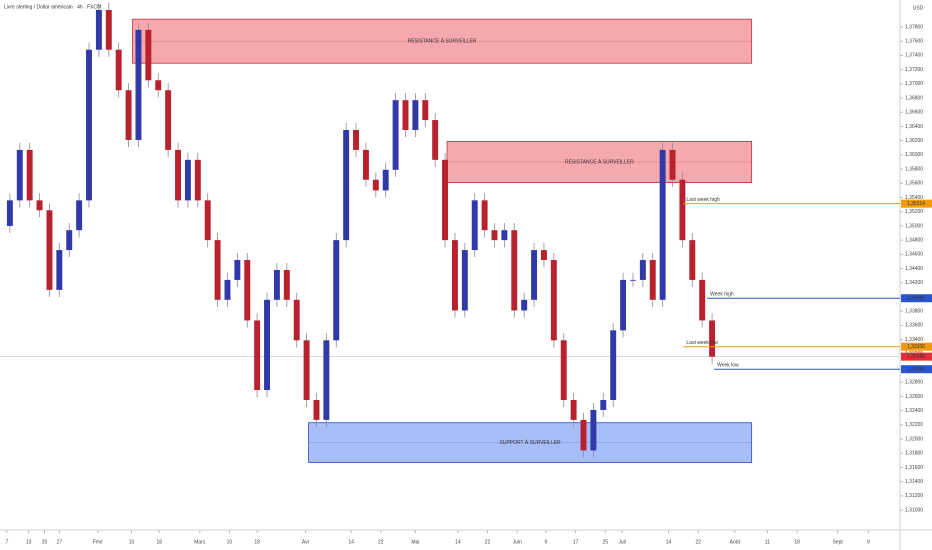 The height and width of the screenshot is (550, 932). Describe the element at coordinates (60, 542) in the screenshot. I see `x-tick-label: 27` at that location.